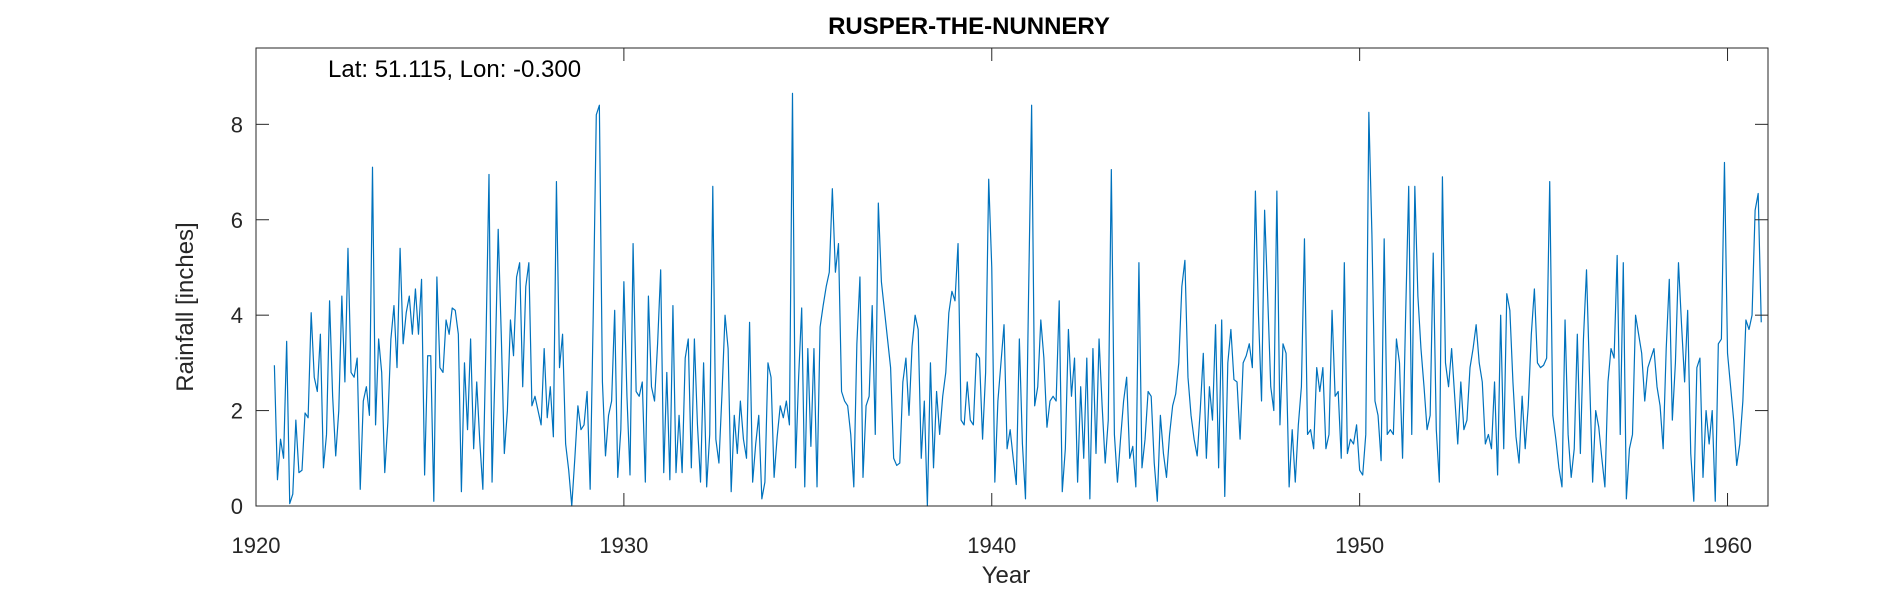  What do you see at coordinates (256, 545) in the screenshot?
I see `x-tick-label: 1920` at bounding box center [256, 545].